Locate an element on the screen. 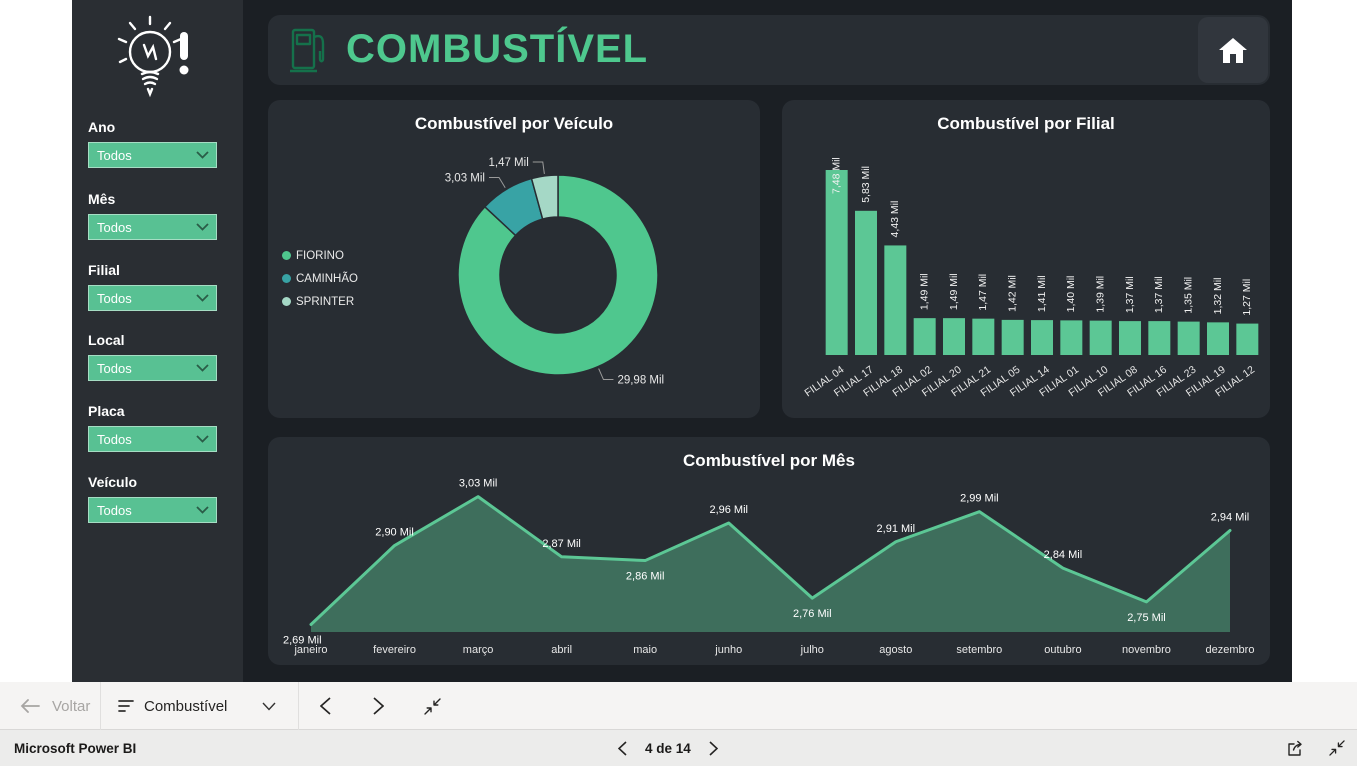 Image resolution: width=1357 pixels, height=766 pixels. legend-item: FIORINO is located at coordinates (320, 255).